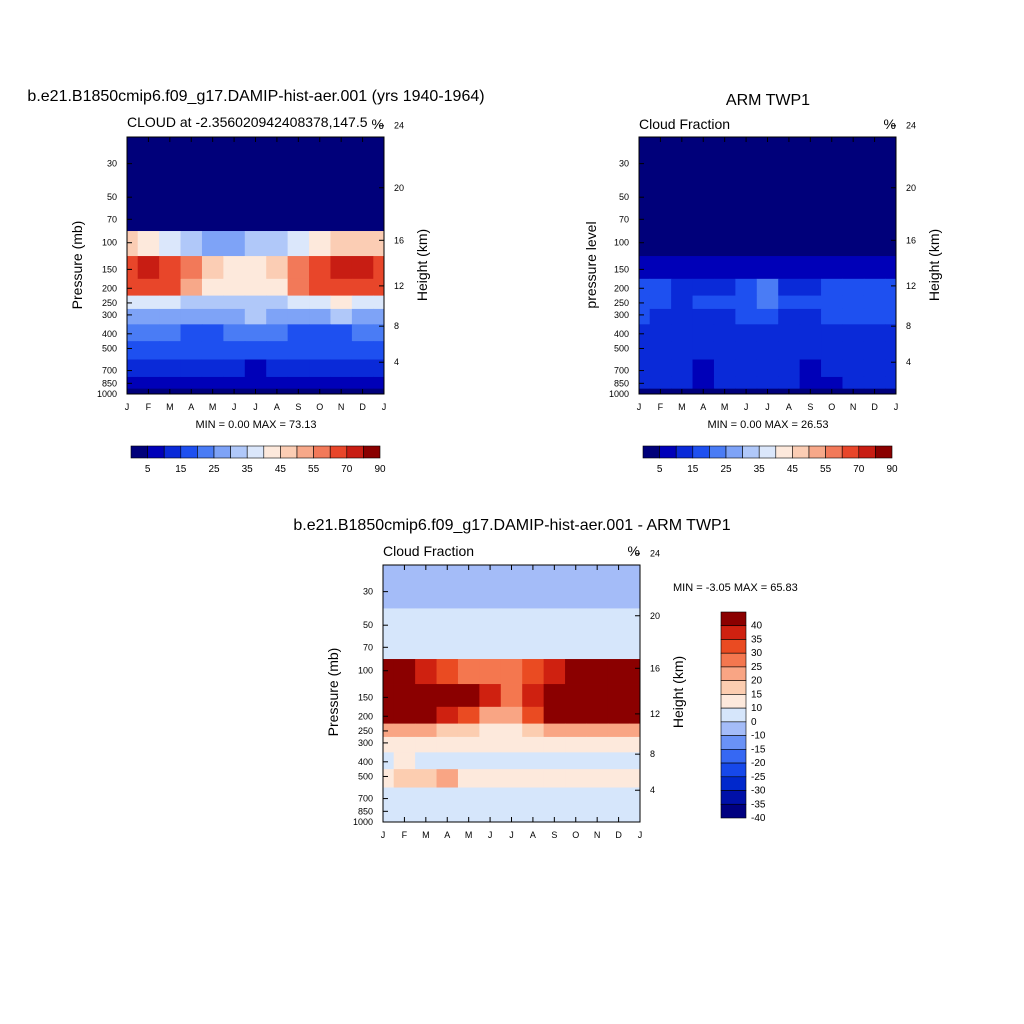 The width and height of the screenshot is (1024, 1024). Describe the element at coordinates (248, 469) in the screenshot. I see `colorbar-label: 35` at that location.